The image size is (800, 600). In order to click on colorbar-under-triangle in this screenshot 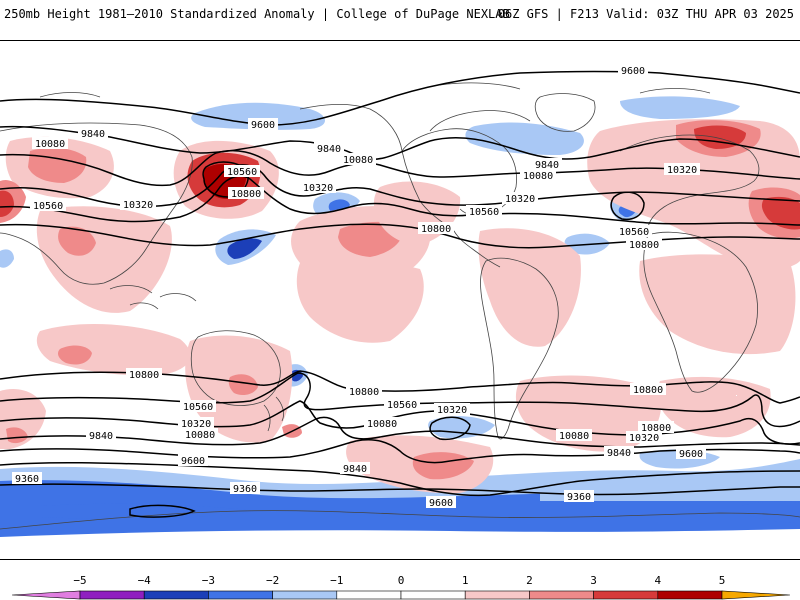, I will do `click(46, 595)`.